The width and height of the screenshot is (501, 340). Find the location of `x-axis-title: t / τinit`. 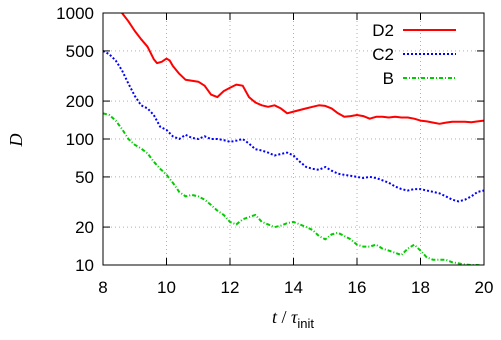

x-axis-title: t / τinit is located at coordinates (293, 319).